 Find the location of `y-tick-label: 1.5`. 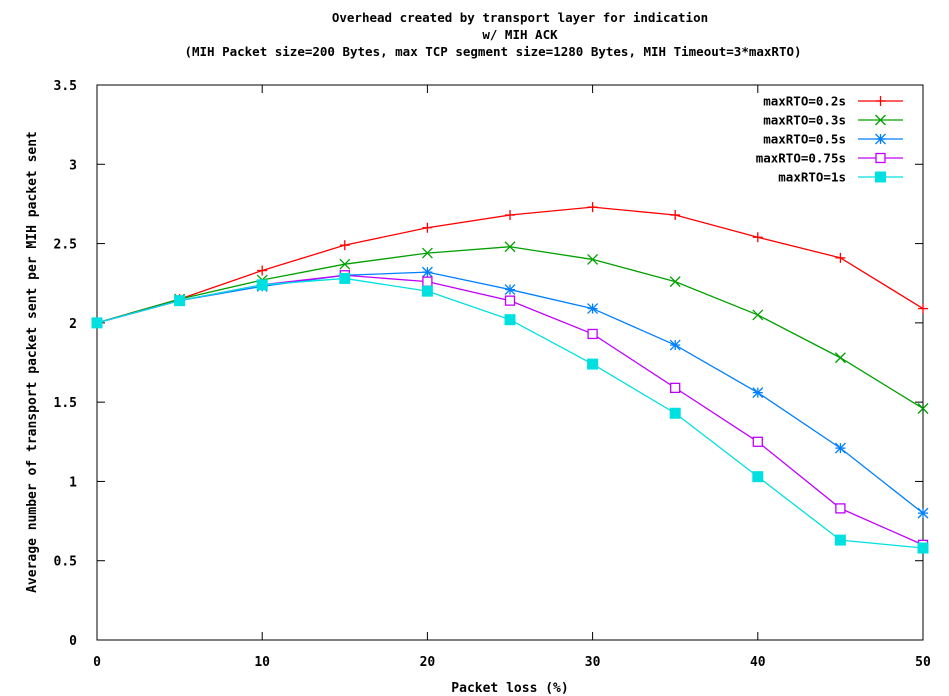

y-tick-label: 1.5 is located at coordinates (65, 403).